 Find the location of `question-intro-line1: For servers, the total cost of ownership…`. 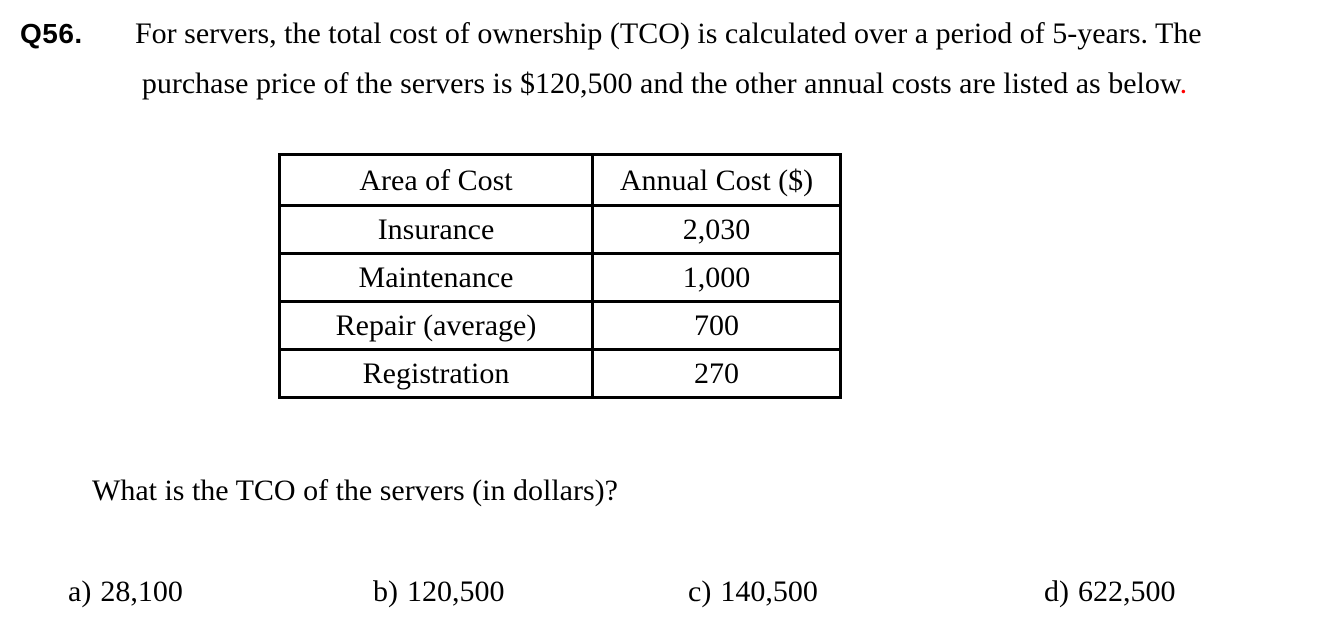

question-intro-line1: For servers, the total cost of ownership… is located at coordinates (668, 33).